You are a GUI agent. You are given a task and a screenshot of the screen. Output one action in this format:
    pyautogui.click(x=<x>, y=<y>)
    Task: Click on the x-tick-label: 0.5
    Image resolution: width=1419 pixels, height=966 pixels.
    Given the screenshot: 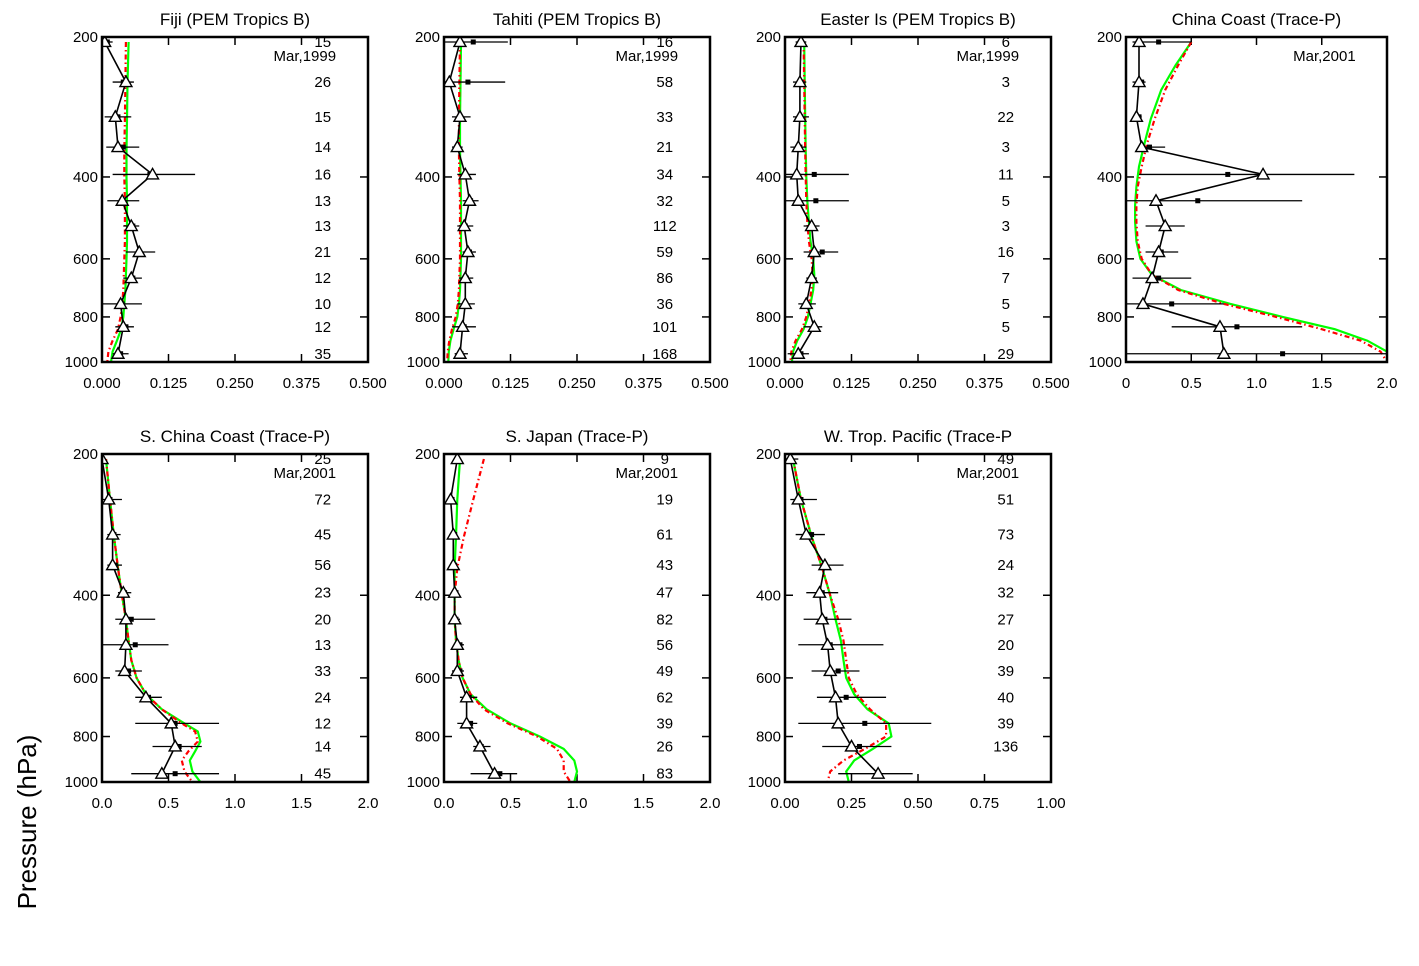 What is the action you would take?
    pyautogui.click(x=510, y=803)
    